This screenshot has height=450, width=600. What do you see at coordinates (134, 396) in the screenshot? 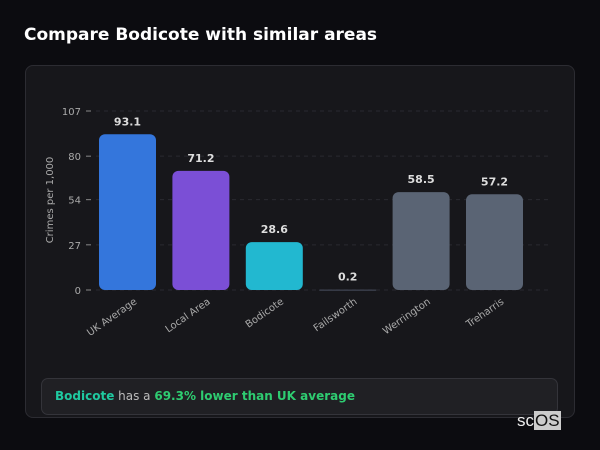
I see `summary-text: has a` at bounding box center [134, 396].